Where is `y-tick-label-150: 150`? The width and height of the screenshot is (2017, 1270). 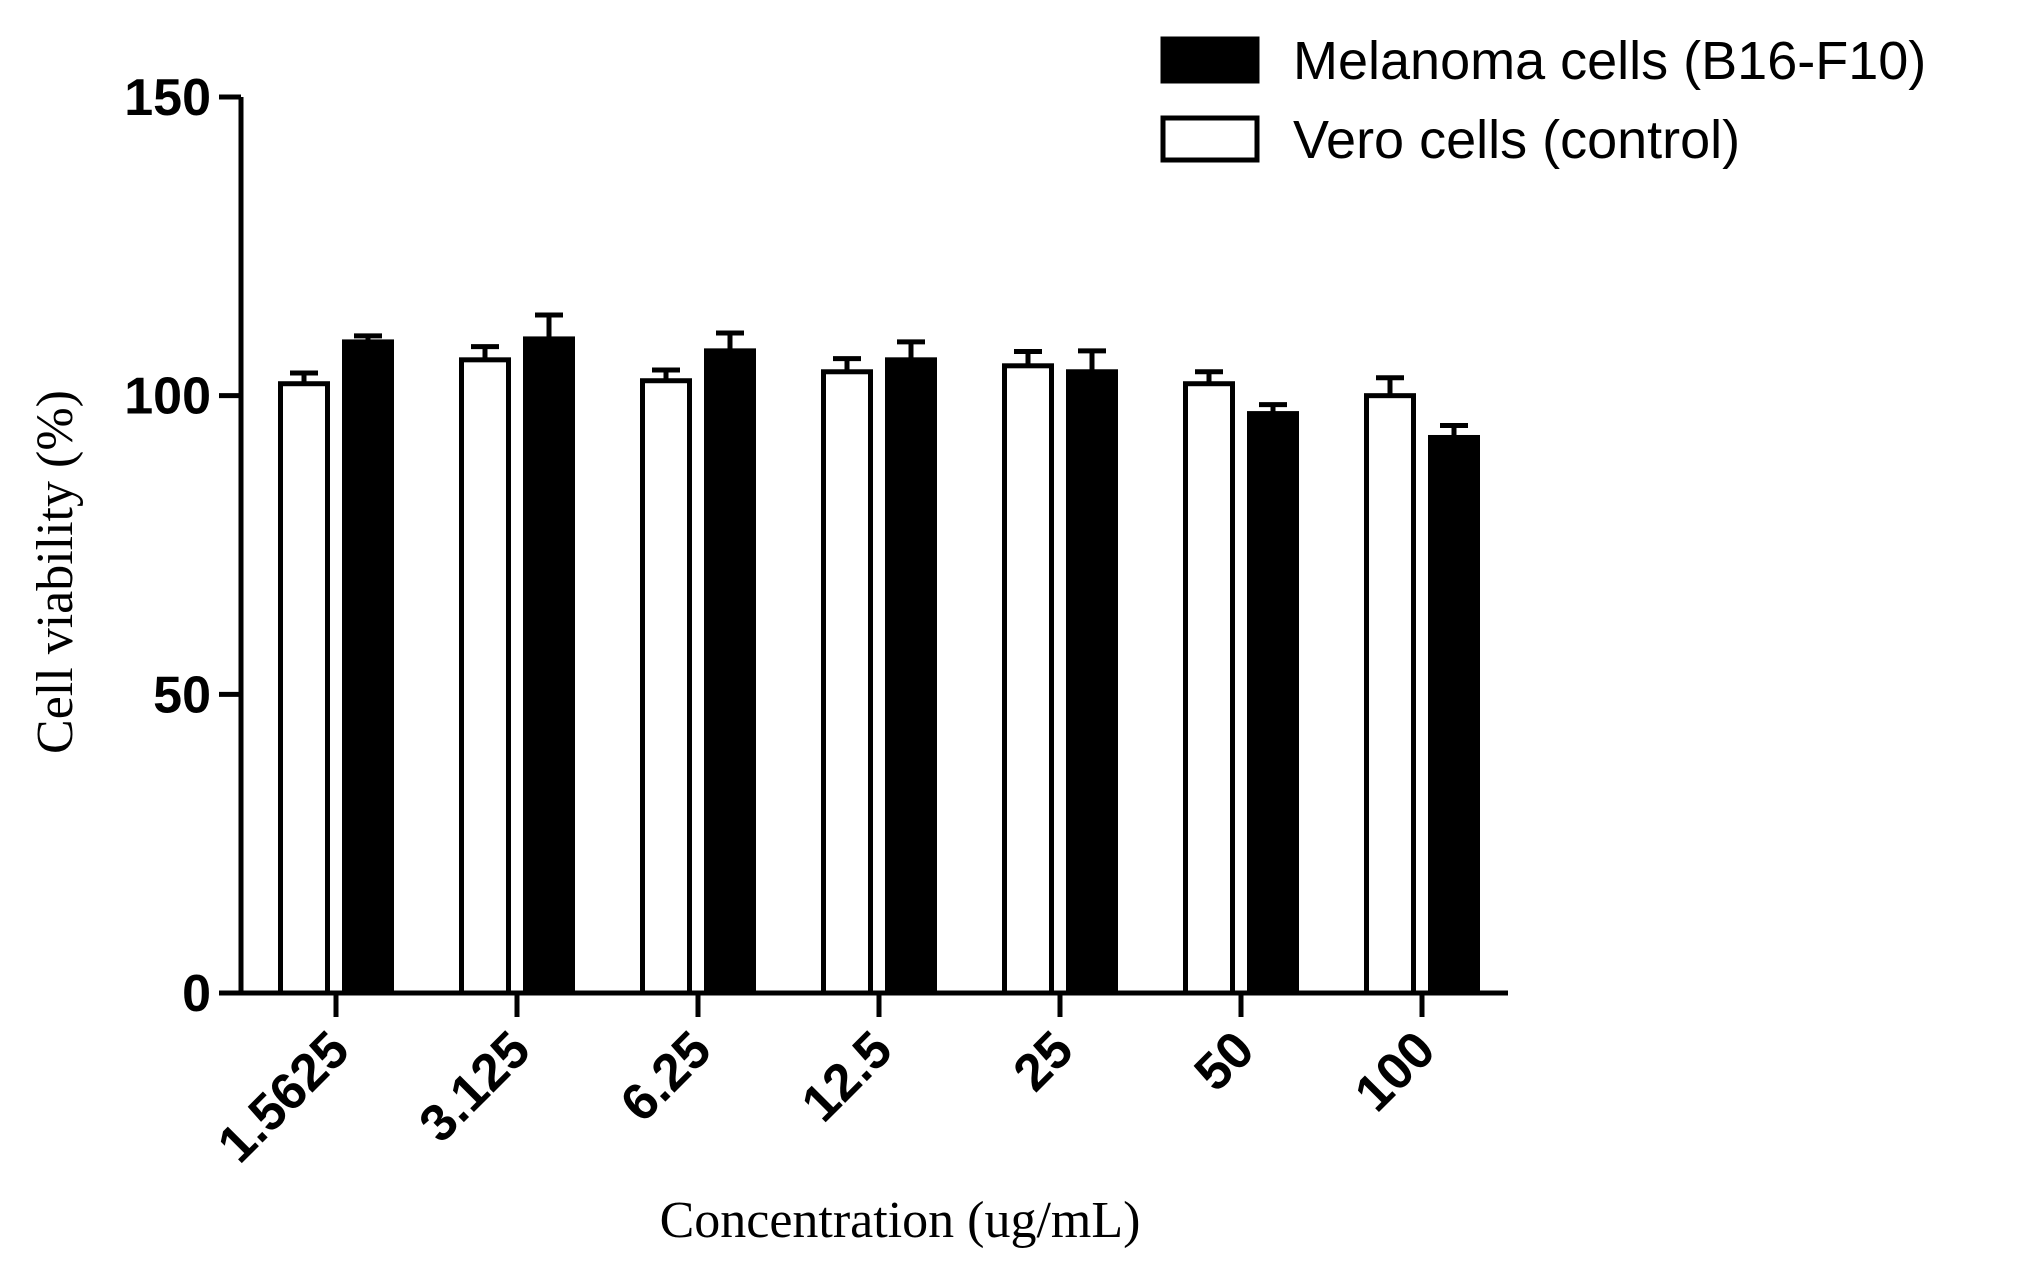 y-tick-label-150: 150 is located at coordinates (167, 98).